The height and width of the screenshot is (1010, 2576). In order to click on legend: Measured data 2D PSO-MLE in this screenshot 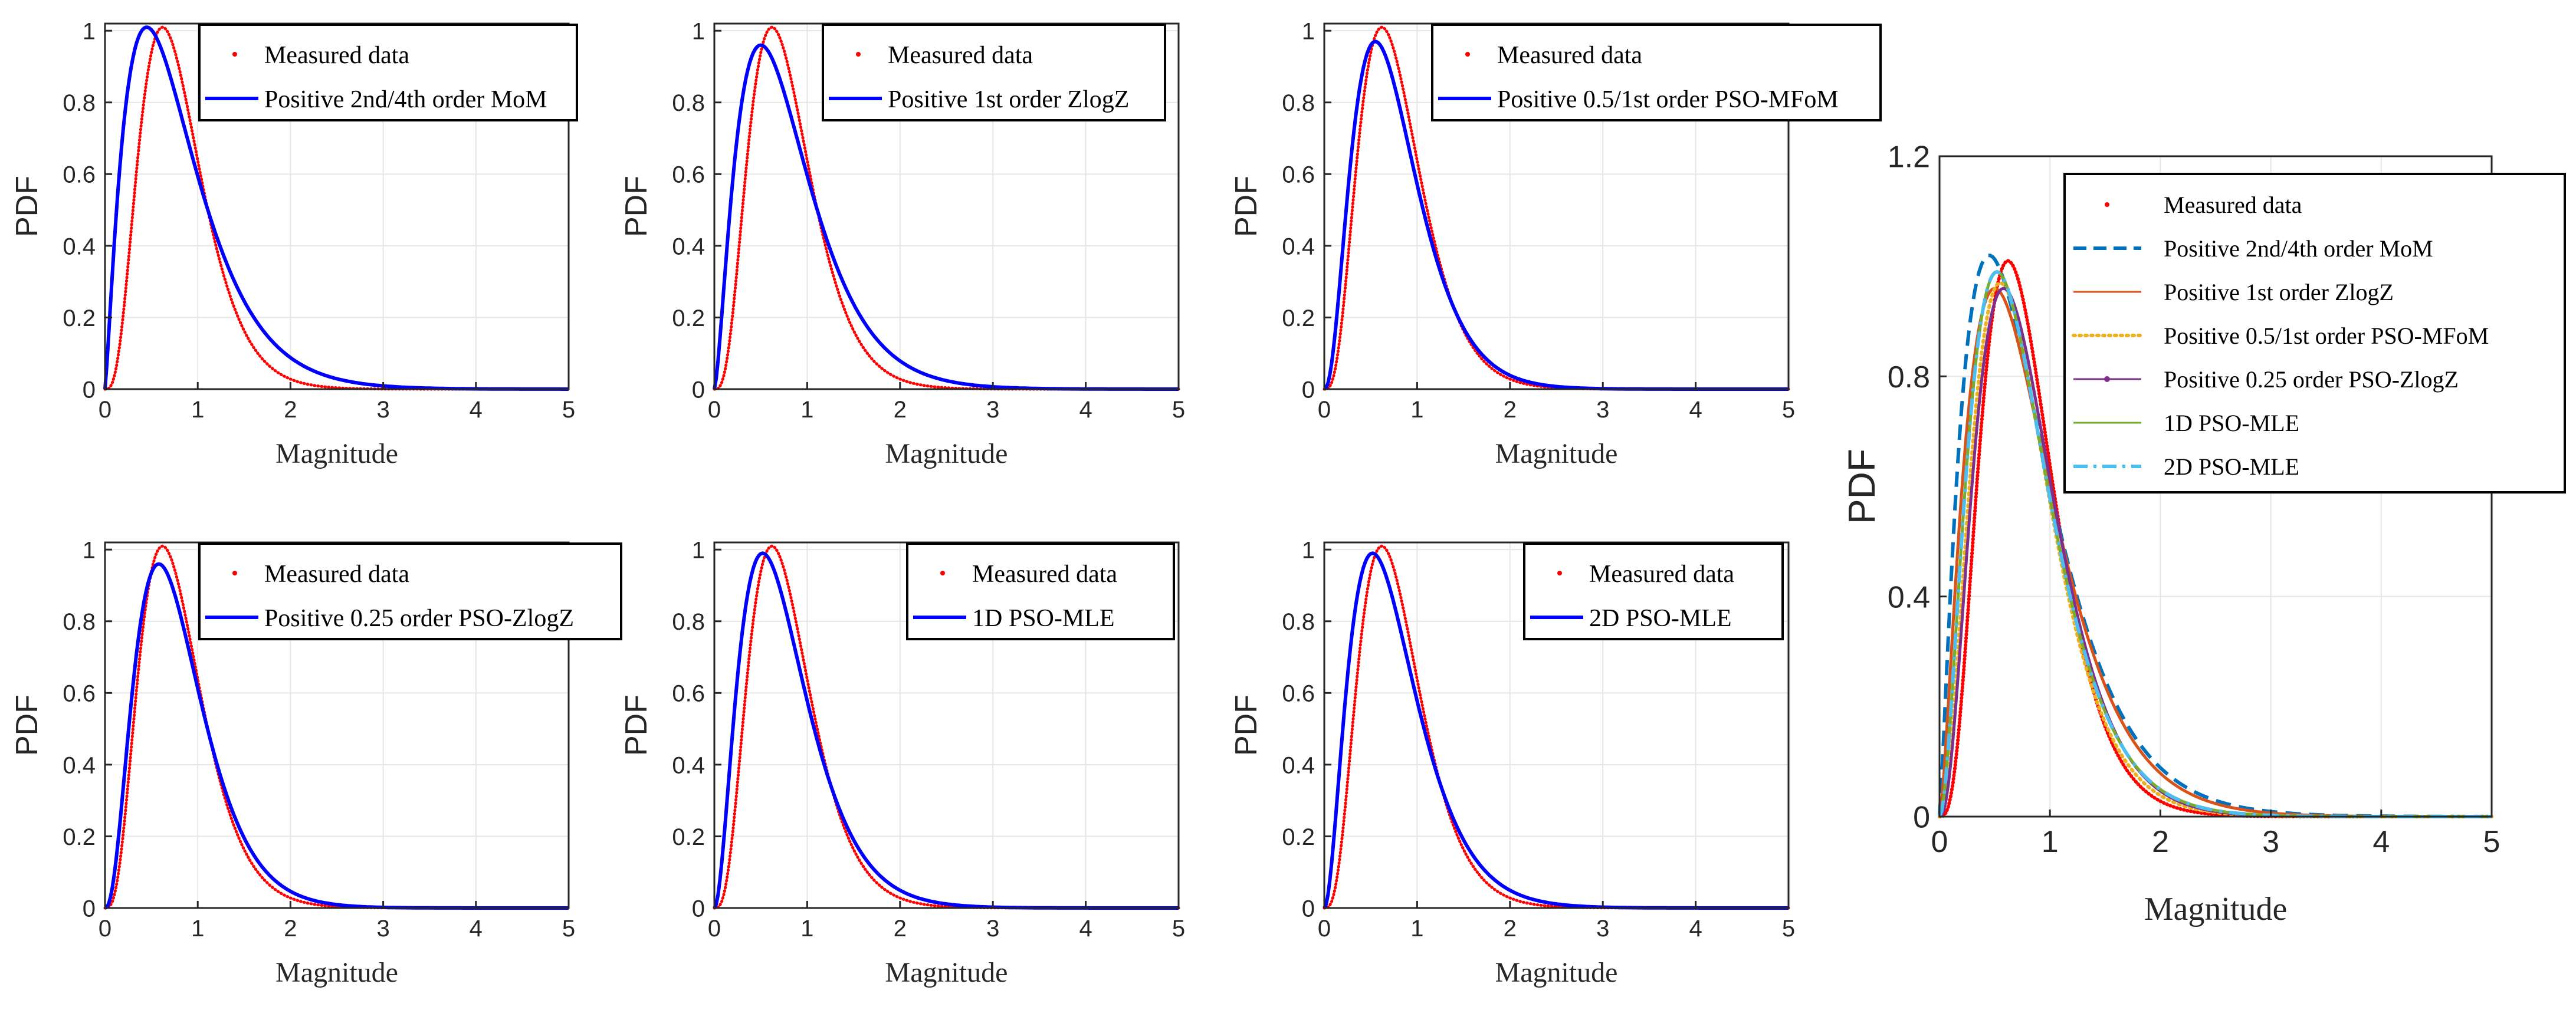, I will do `click(1653, 591)`.